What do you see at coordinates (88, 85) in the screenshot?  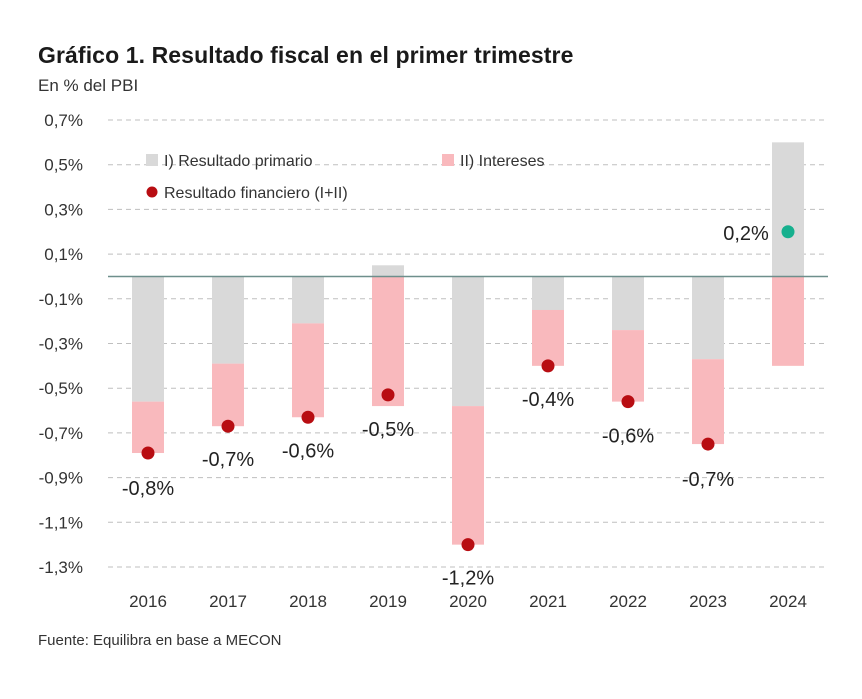 I see `chart-subtitle: En % del PBI` at bounding box center [88, 85].